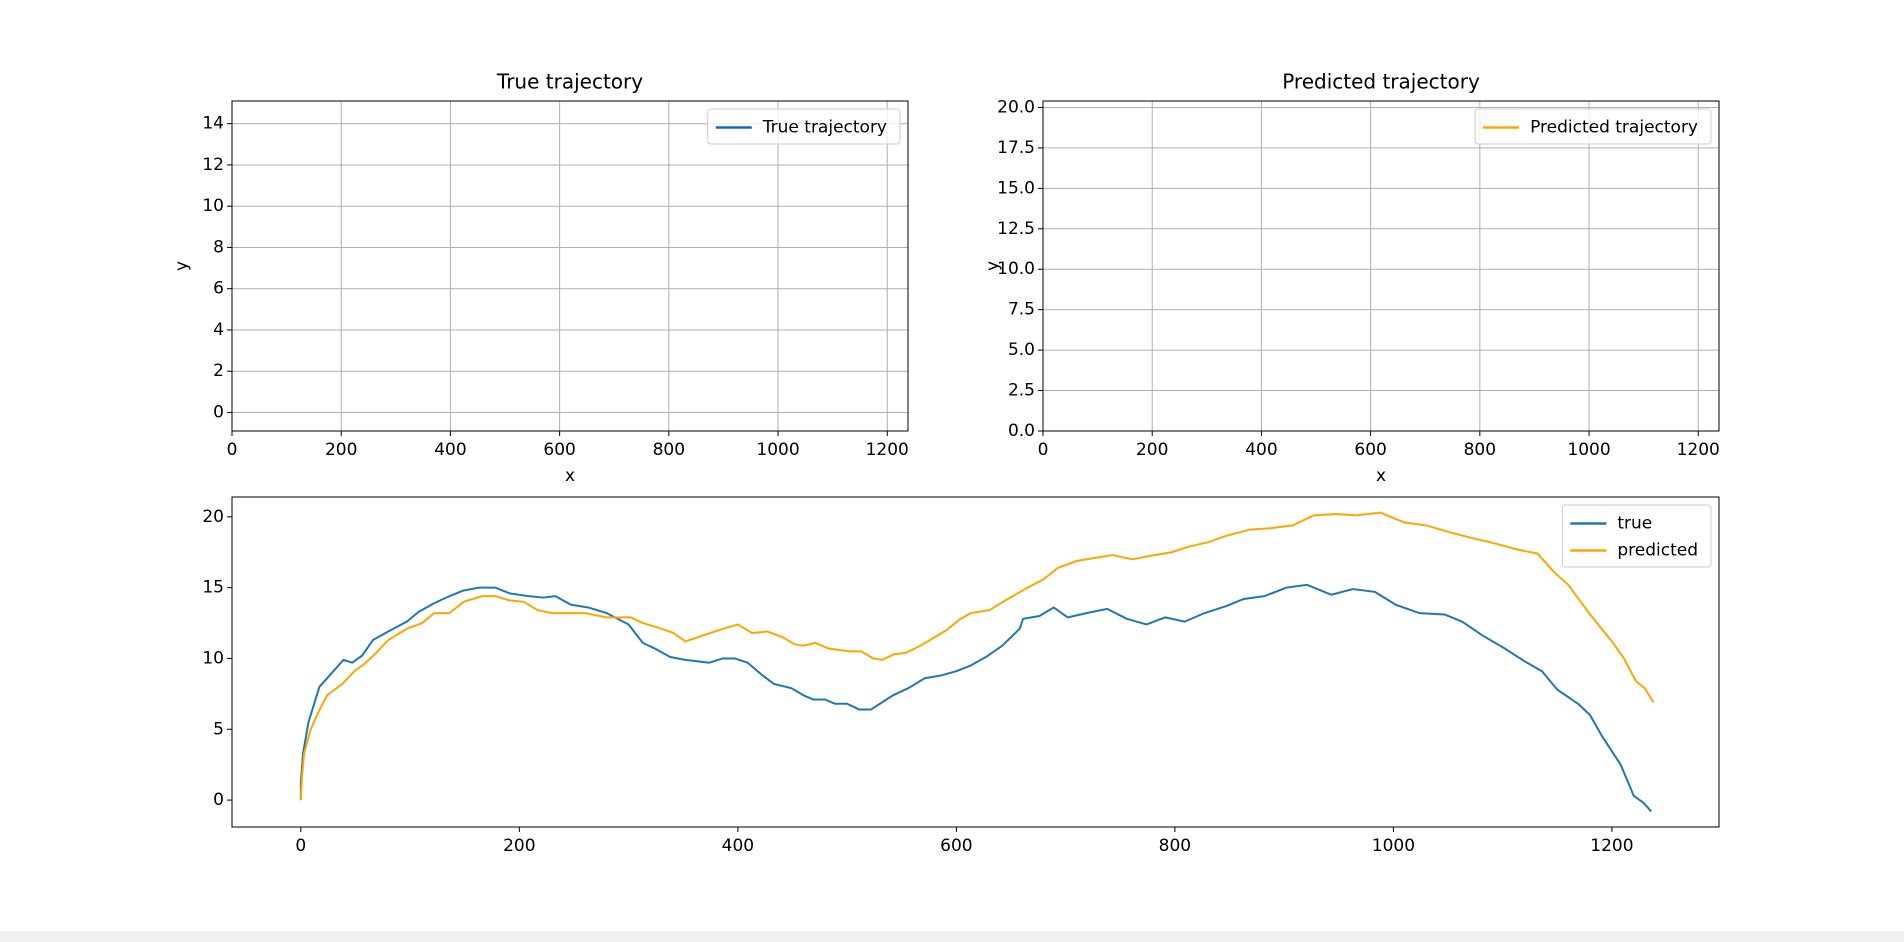  What do you see at coordinates (218, 729) in the screenshot?
I see `y-tick-label: 5` at bounding box center [218, 729].